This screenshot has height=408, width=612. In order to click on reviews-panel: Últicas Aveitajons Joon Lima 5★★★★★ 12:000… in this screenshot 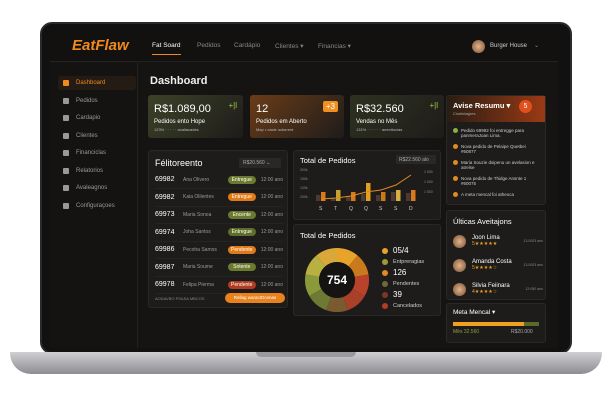, I will do `click(496, 255)`.